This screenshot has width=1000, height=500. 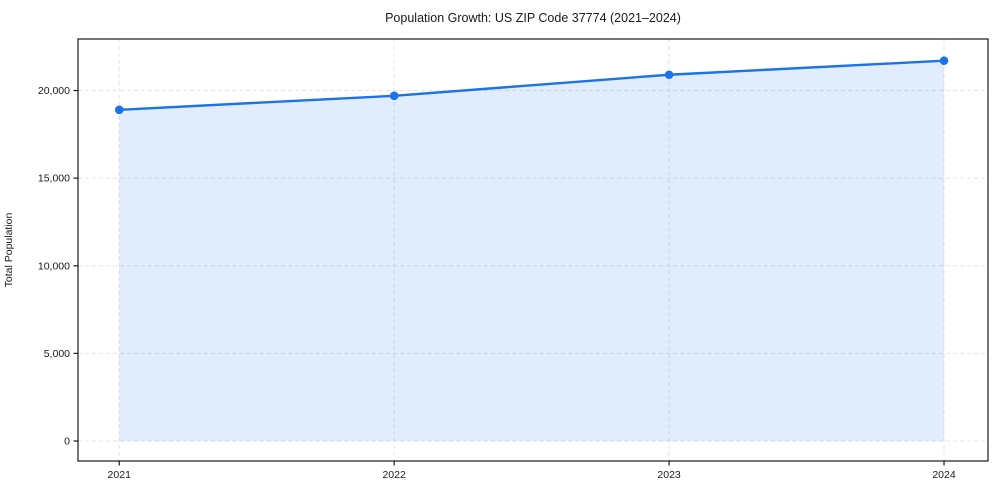 What do you see at coordinates (54, 179) in the screenshot?
I see `y-tick-label: 15,000` at bounding box center [54, 179].